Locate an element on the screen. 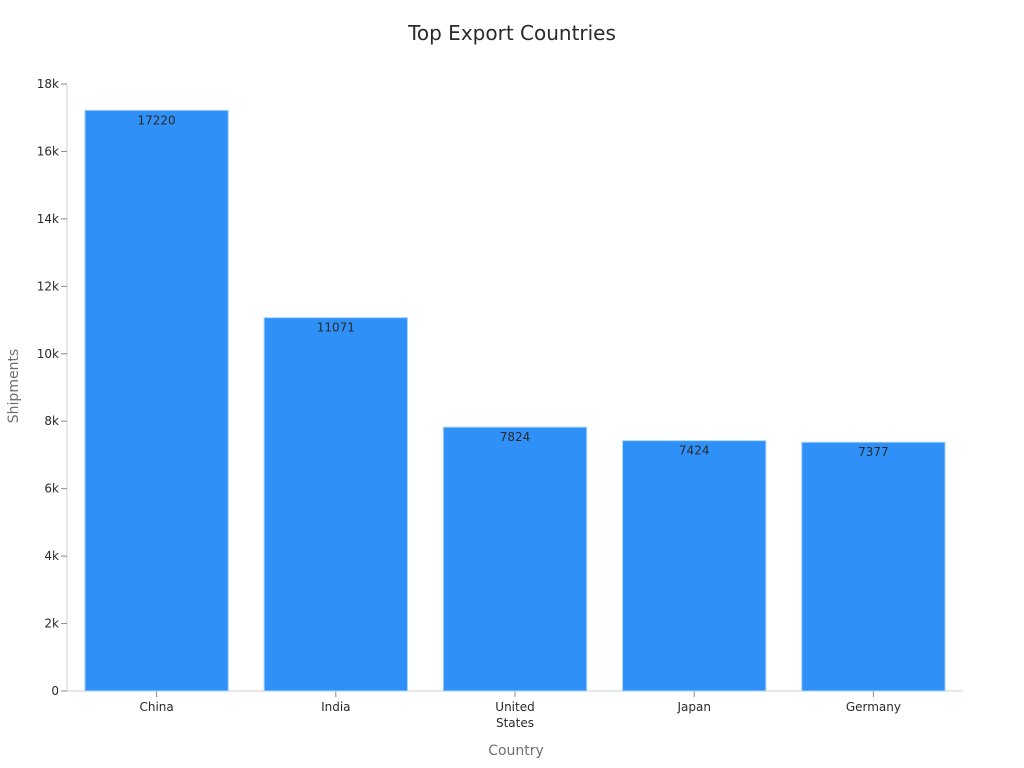 This screenshot has width=1024, height=768. chart-title: Top Export Countries is located at coordinates (511, 33).